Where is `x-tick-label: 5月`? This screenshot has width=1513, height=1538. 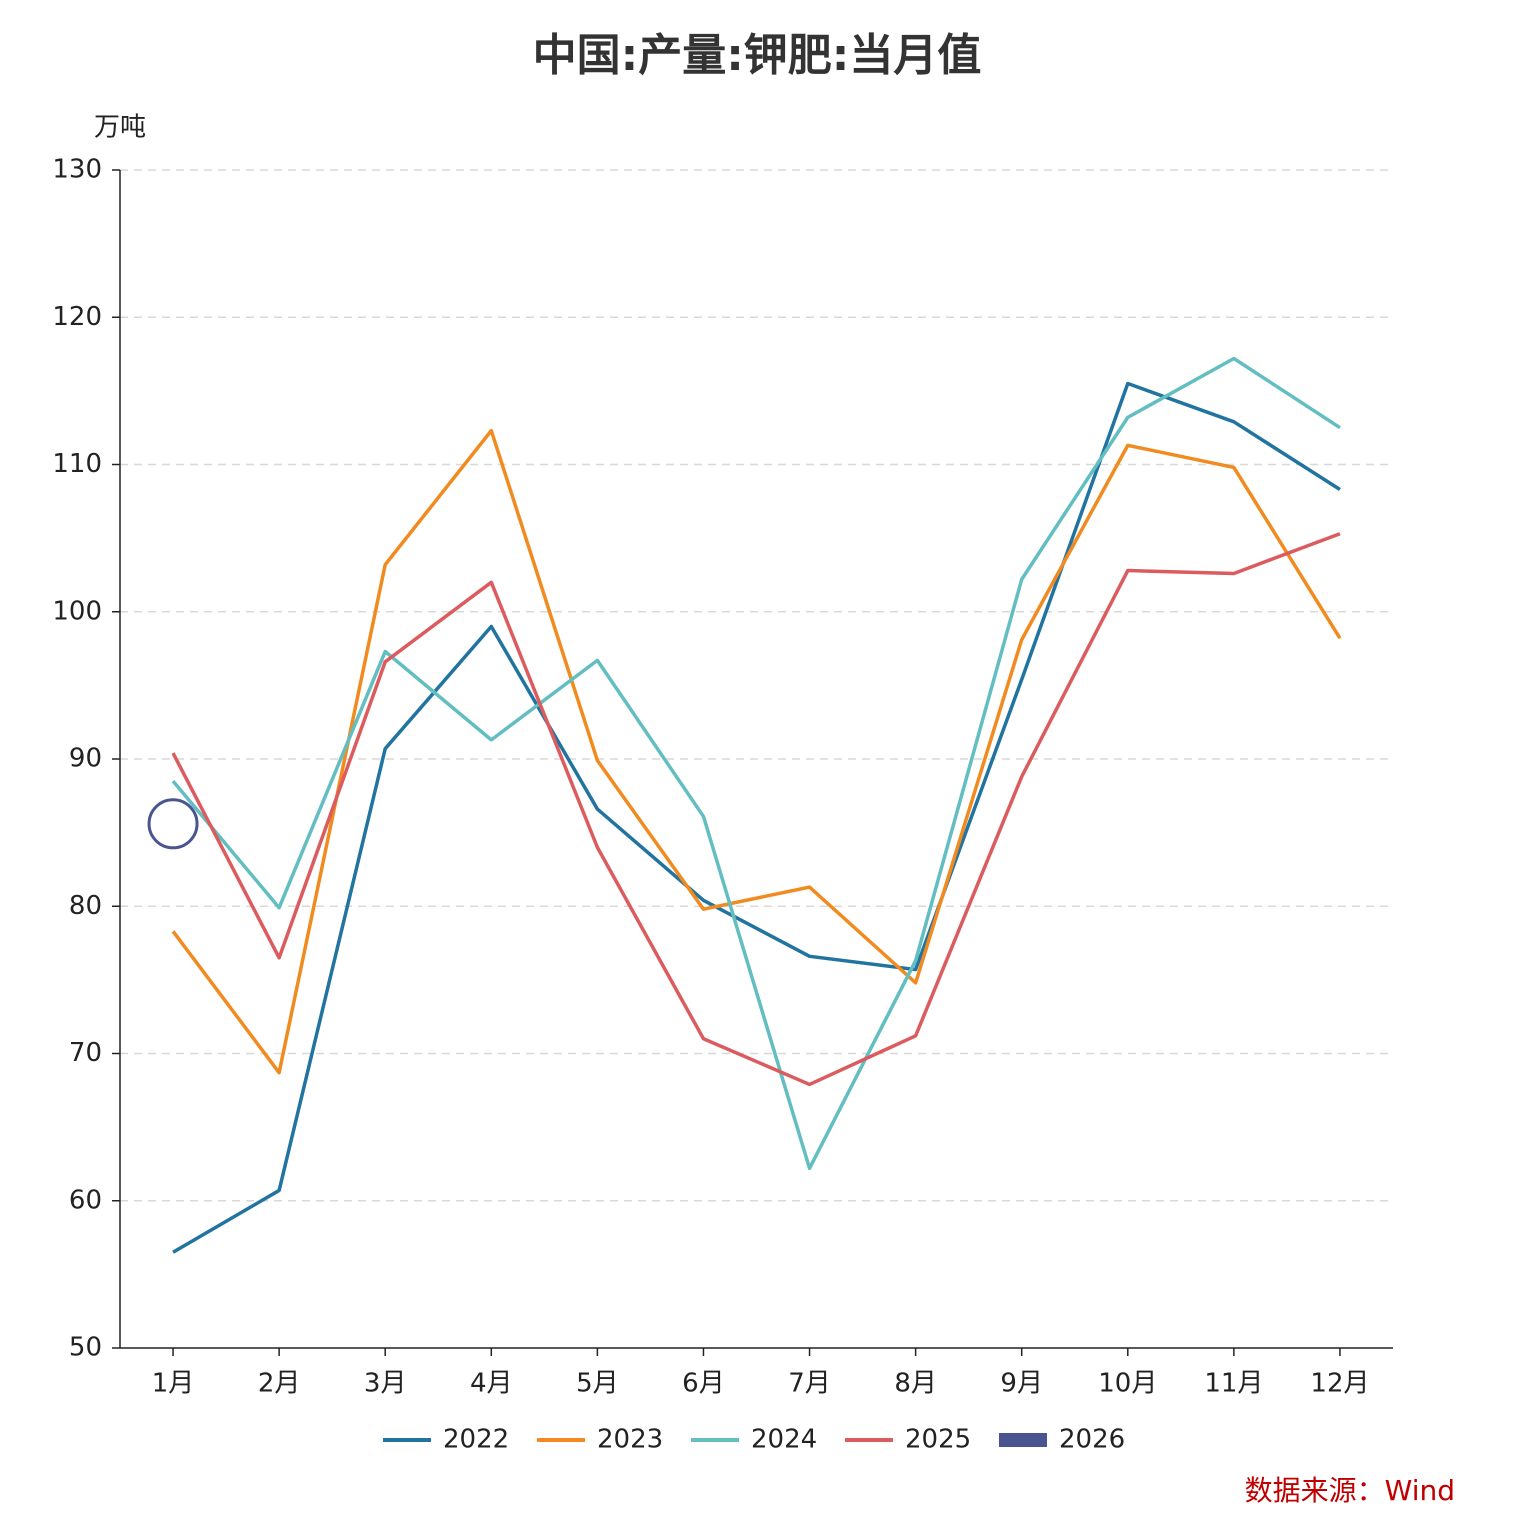 x-tick-label: 5月 is located at coordinates (597, 1384).